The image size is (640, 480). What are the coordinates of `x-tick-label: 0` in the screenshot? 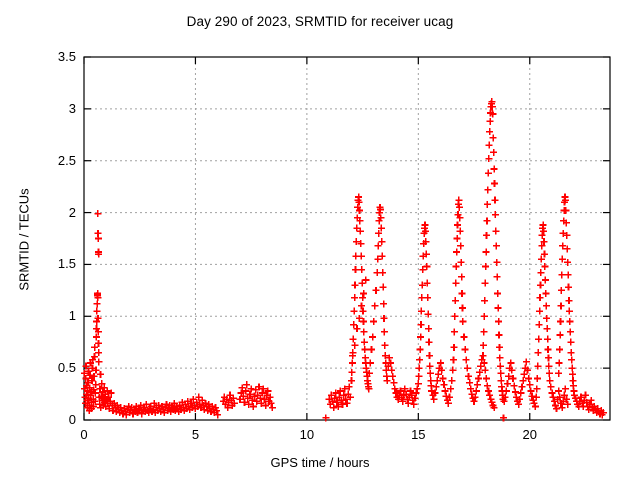 It's located at (84, 434).